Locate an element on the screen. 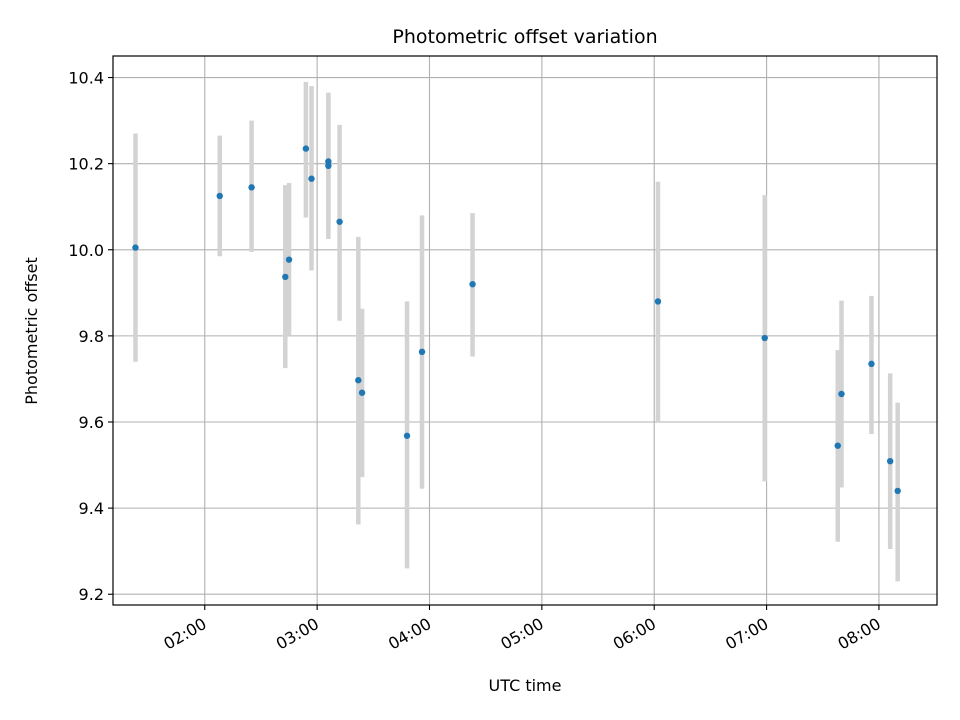  chart-title: Photometric offset variation is located at coordinates (524, 37).